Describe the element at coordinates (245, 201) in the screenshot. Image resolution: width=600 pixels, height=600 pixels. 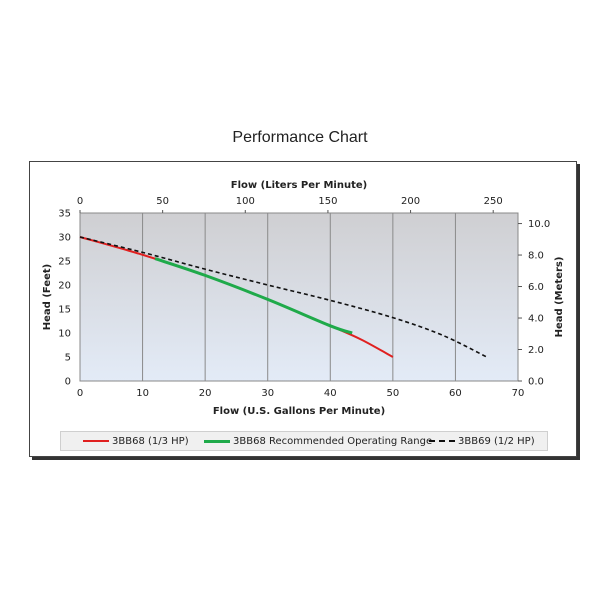
I see `top-x-tick-label: 100` at that location.